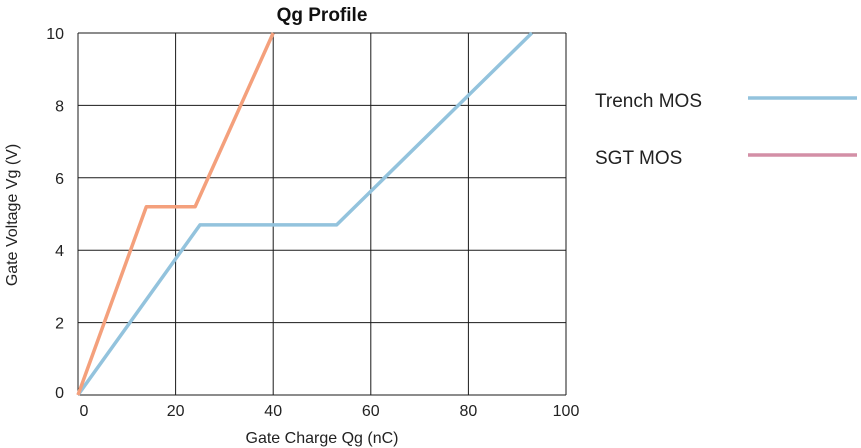  What do you see at coordinates (84, 411) in the screenshot?
I see `x-tick-label: 0` at bounding box center [84, 411].